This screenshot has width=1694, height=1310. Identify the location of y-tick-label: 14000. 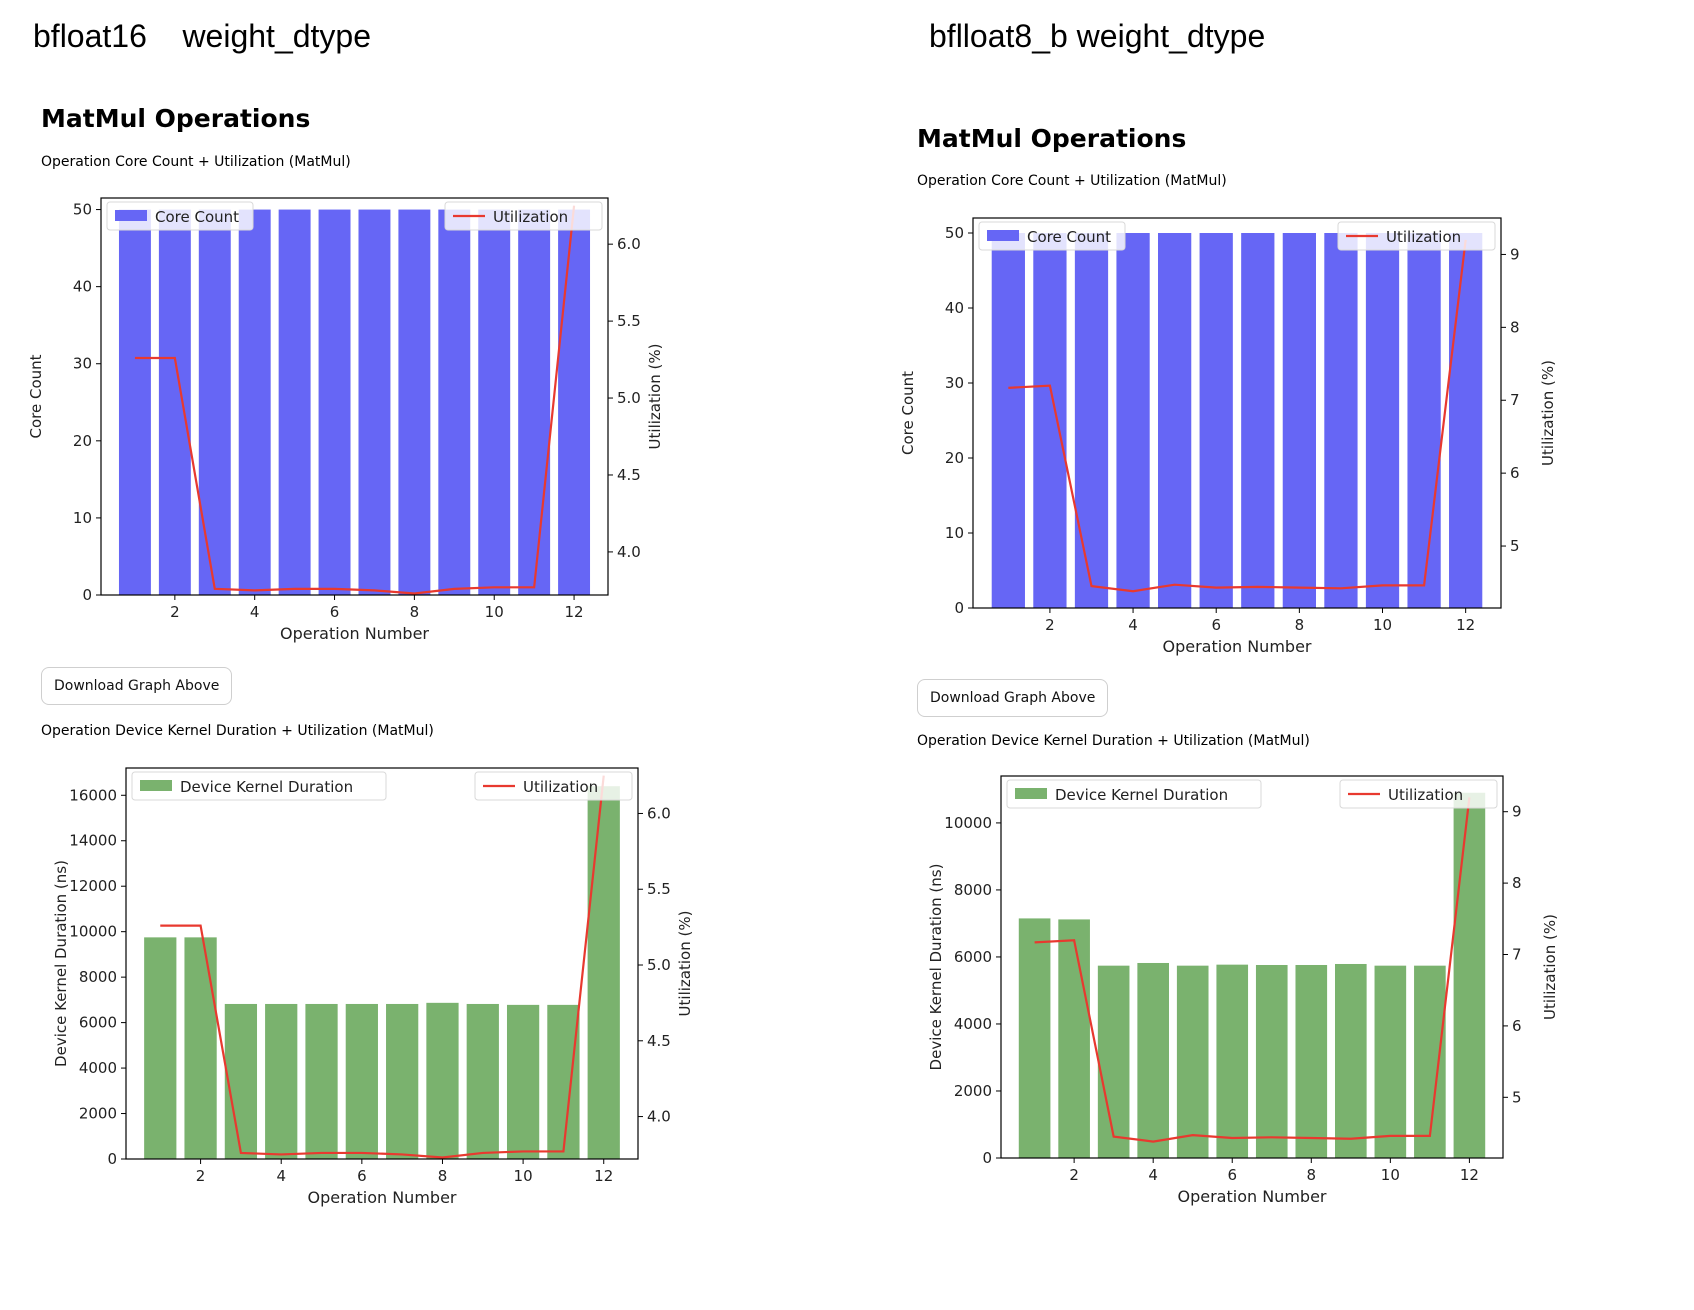
(93, 841).